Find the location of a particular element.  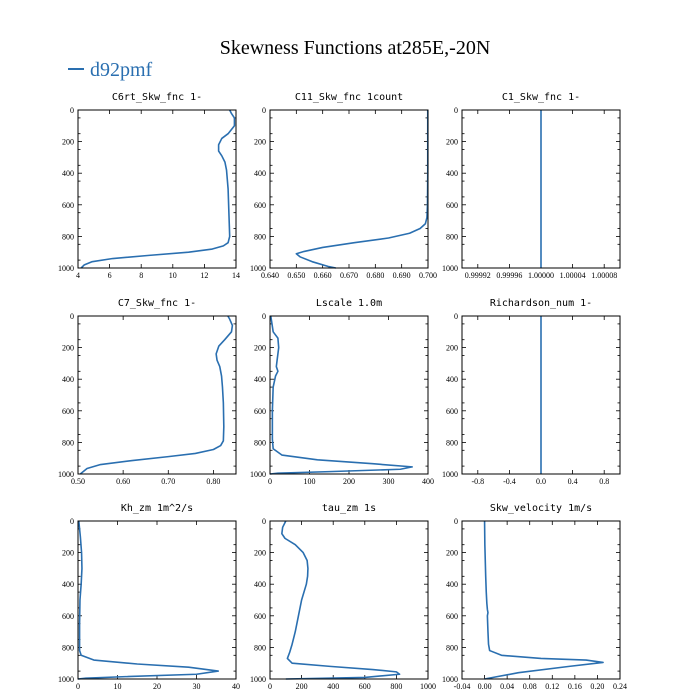

x-tick-label: 800 is located at coordinates (396, 686).